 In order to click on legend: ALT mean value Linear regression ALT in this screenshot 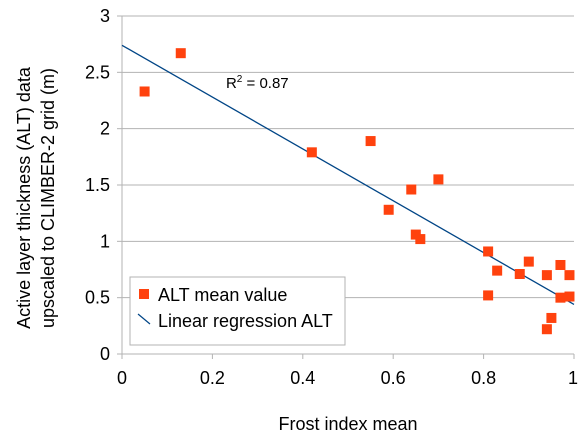, I will do `click(237, 311)`.